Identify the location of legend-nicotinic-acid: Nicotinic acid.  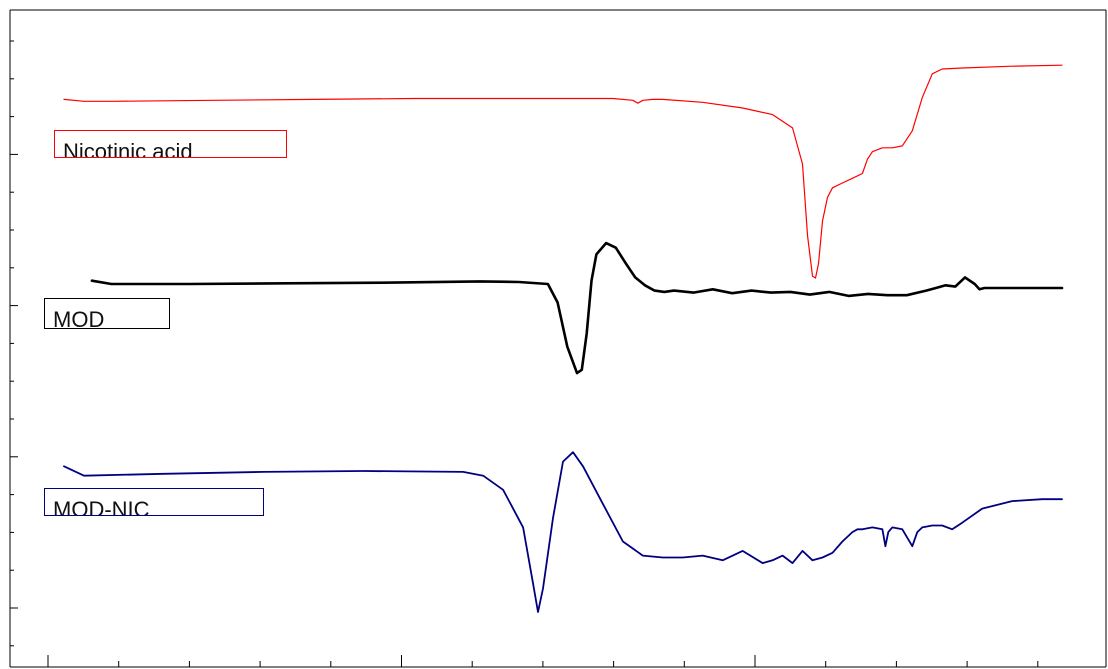
(170, 144).